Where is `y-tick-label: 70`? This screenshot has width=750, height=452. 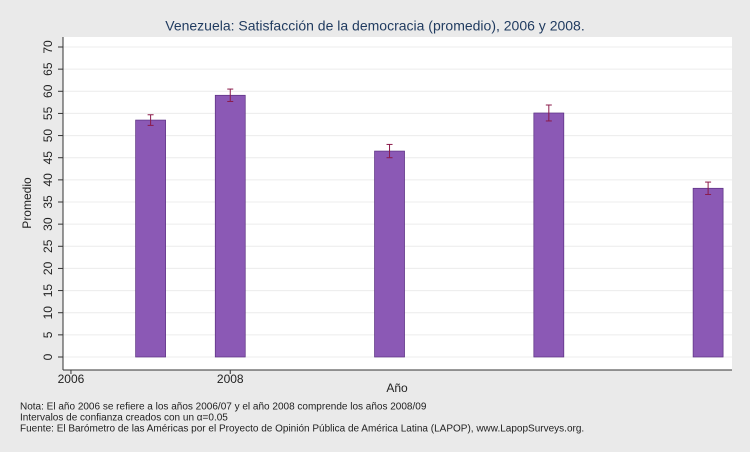
y-tick-label: 70 is located at coordinates (48, 47).